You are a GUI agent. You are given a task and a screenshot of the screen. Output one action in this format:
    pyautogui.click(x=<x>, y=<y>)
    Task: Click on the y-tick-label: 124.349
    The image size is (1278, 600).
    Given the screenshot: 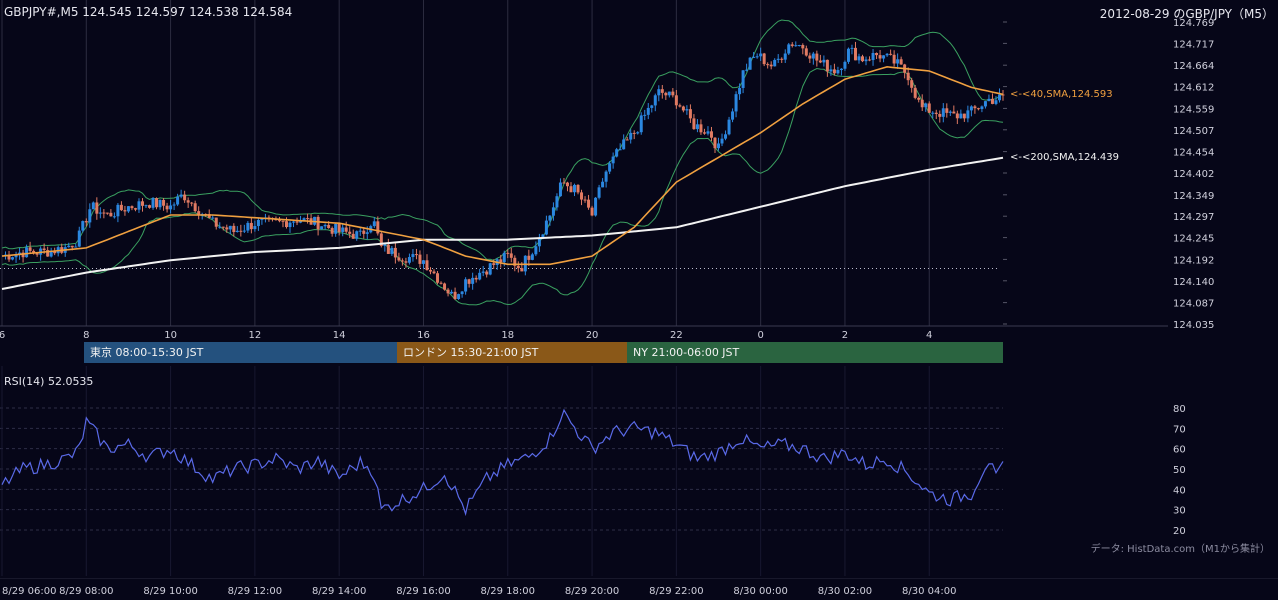 What is the action you would take?
    pyautogui.click(x=1193, y=196)
    